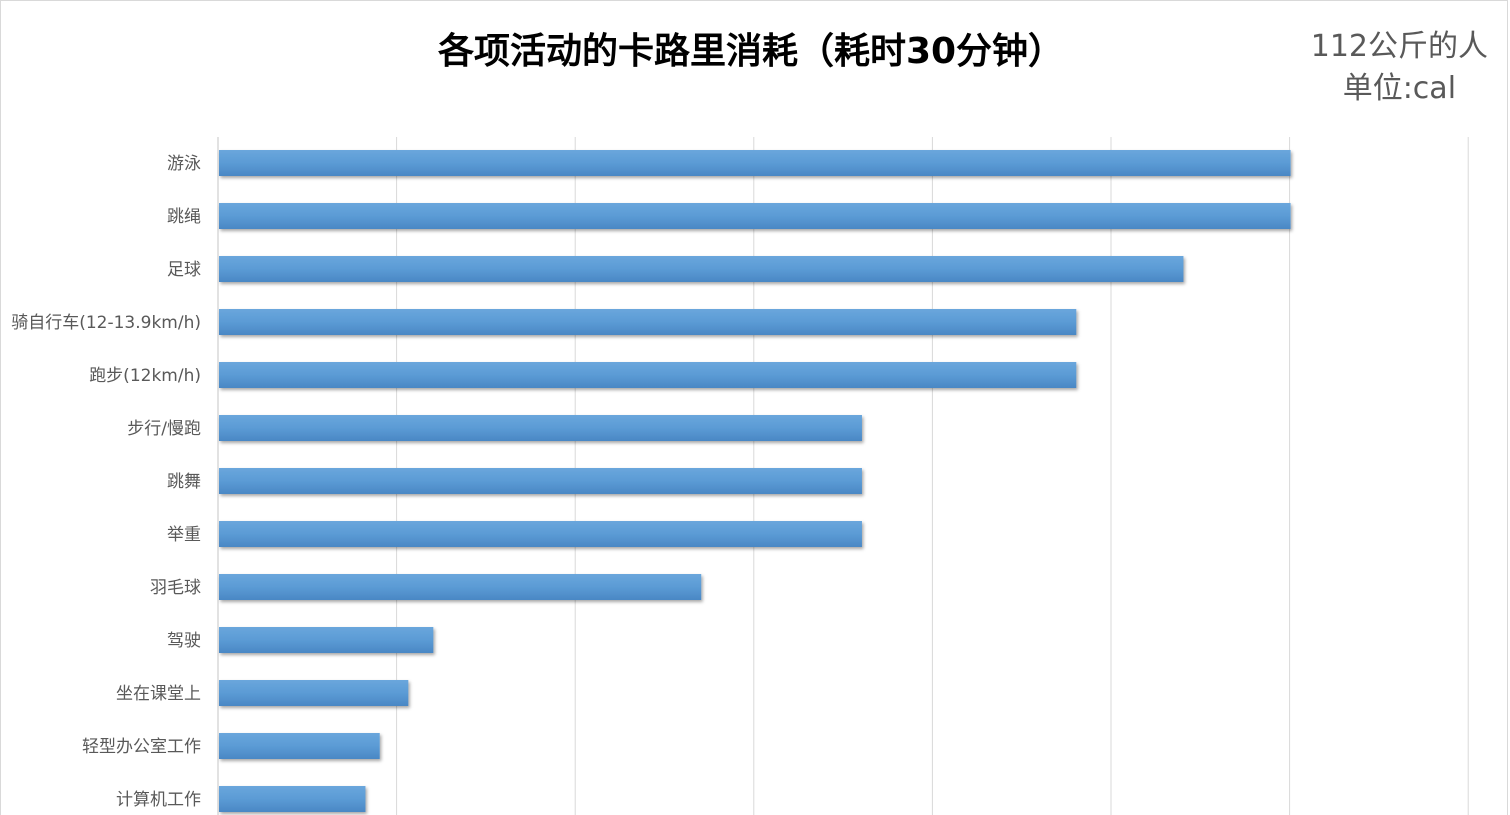 The image size is (1510, 815). Describe the element at coordinates (184, 641) in the screenshot. I see `category-label-9: 驾驶` at that location.